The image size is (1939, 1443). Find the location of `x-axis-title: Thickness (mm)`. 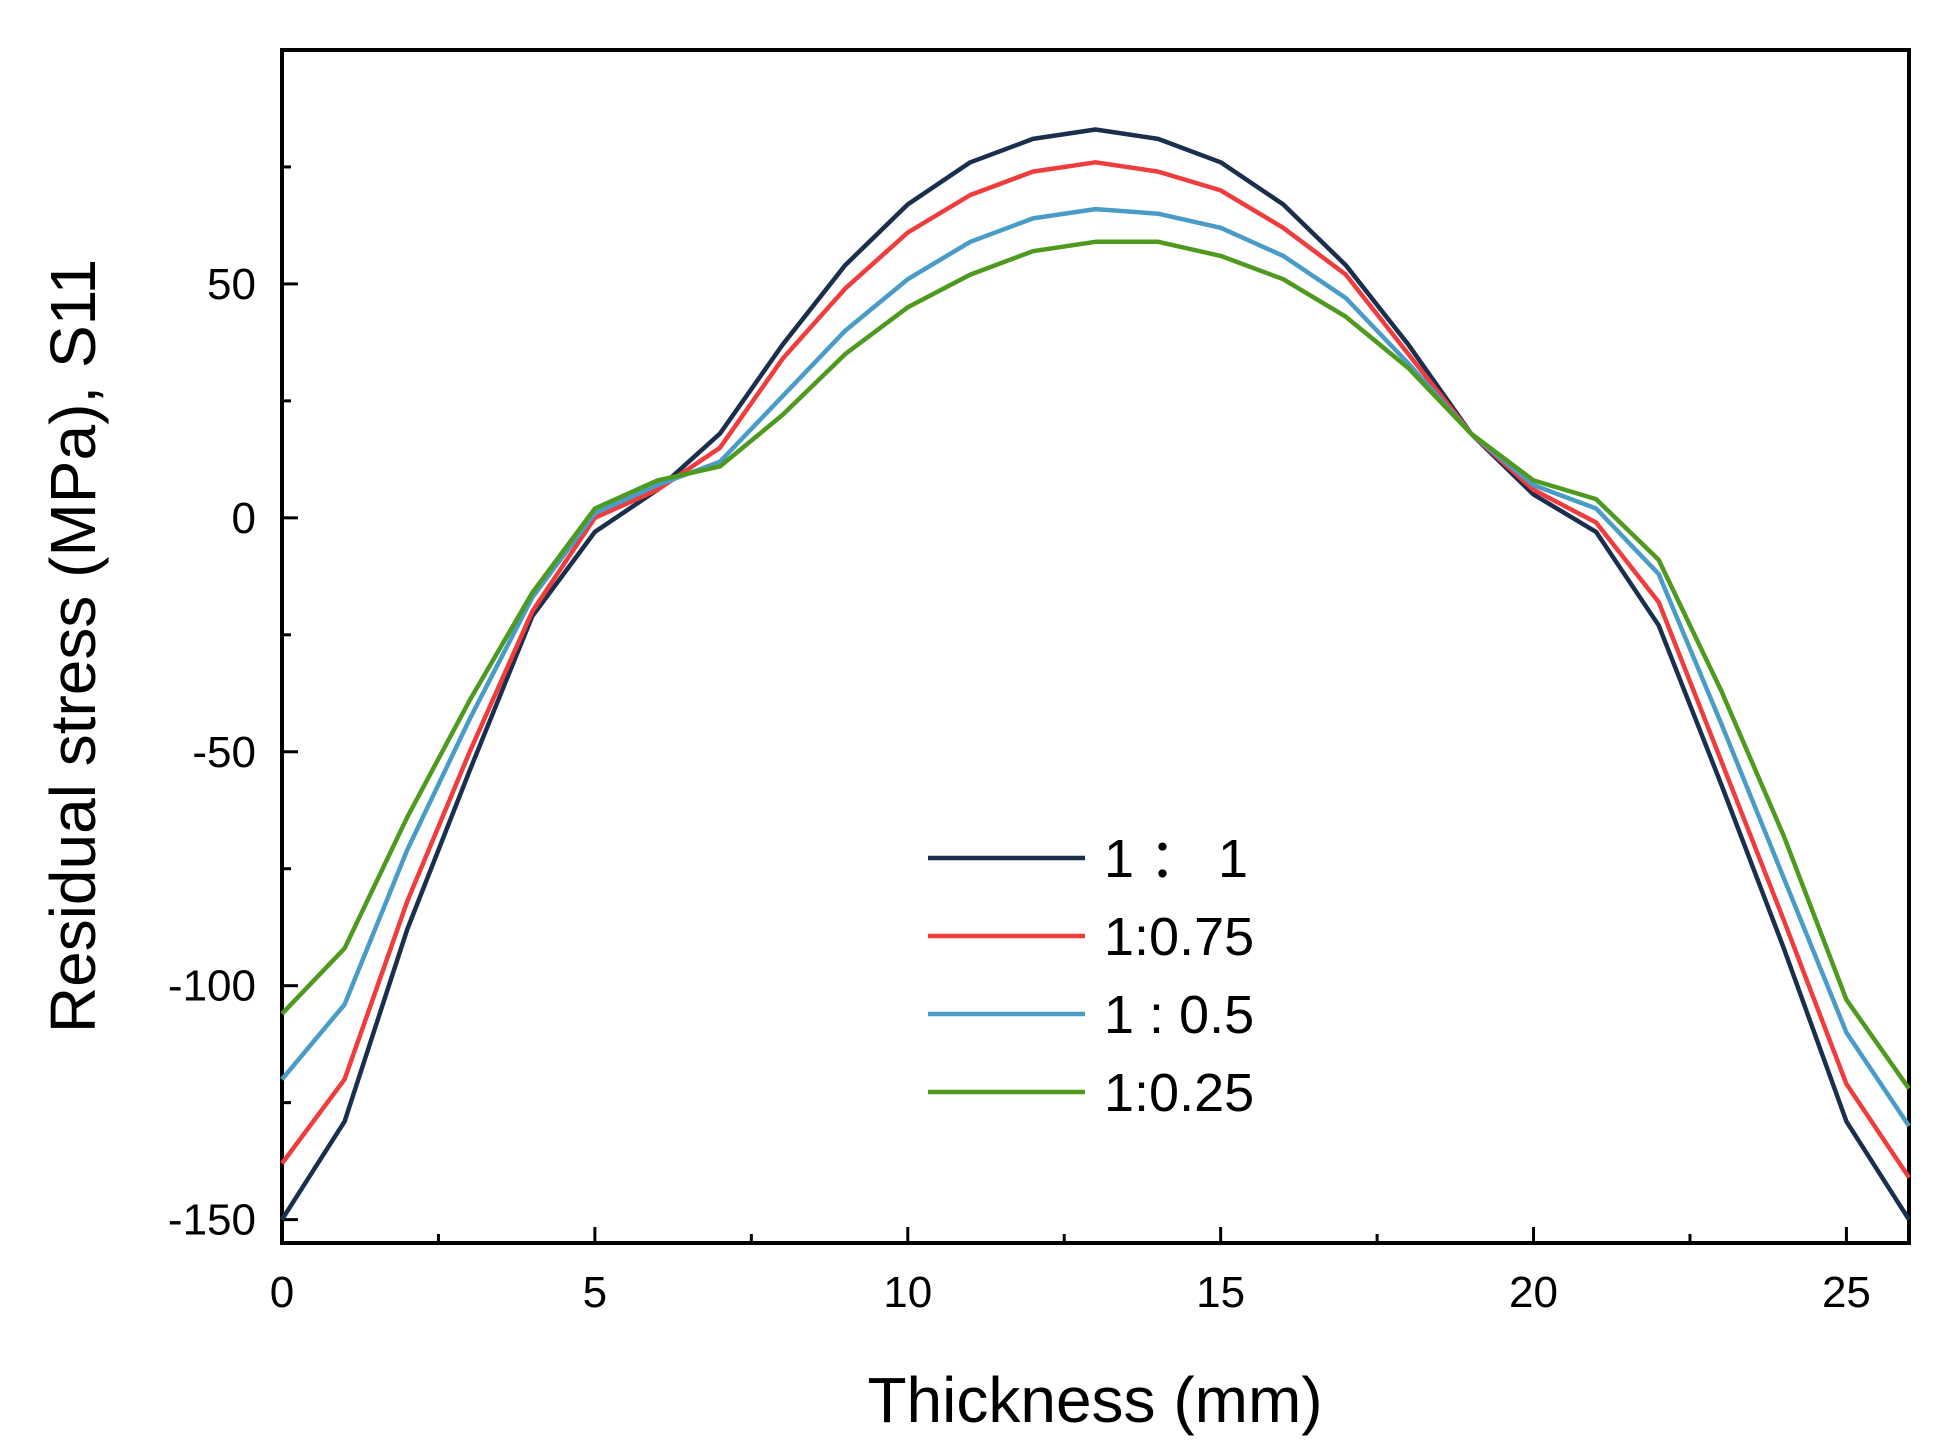

x-axis-title: Thickness (mm) is located at coordinates (1094, 1400).